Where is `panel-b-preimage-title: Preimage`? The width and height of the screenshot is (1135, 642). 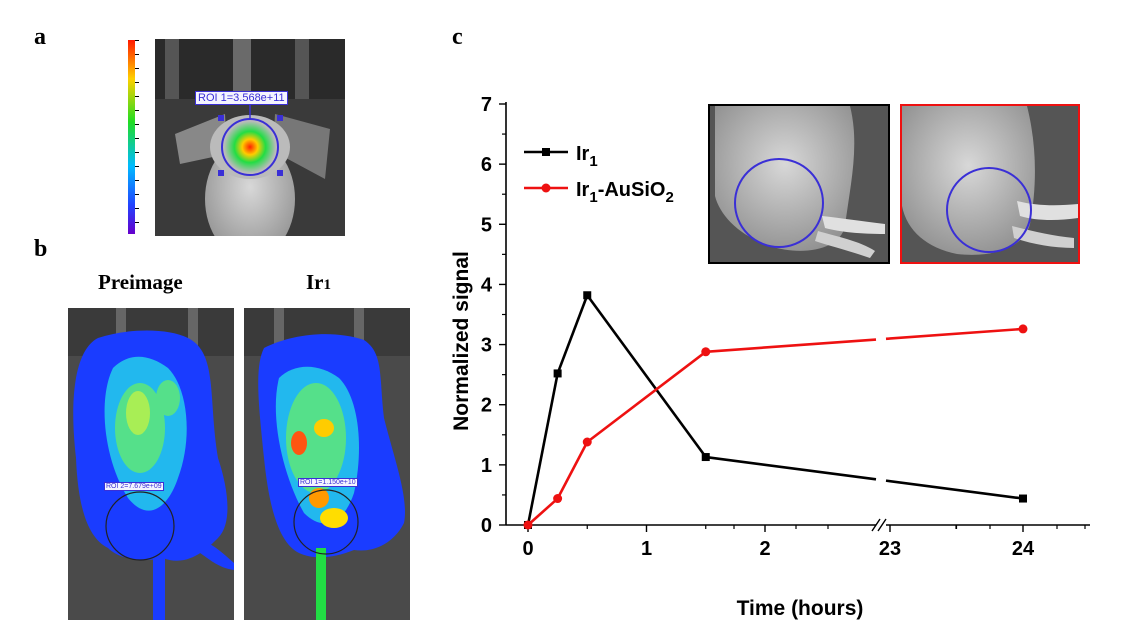
panel-b-preimage-title: Preimage is located at coordinates (140, 282).